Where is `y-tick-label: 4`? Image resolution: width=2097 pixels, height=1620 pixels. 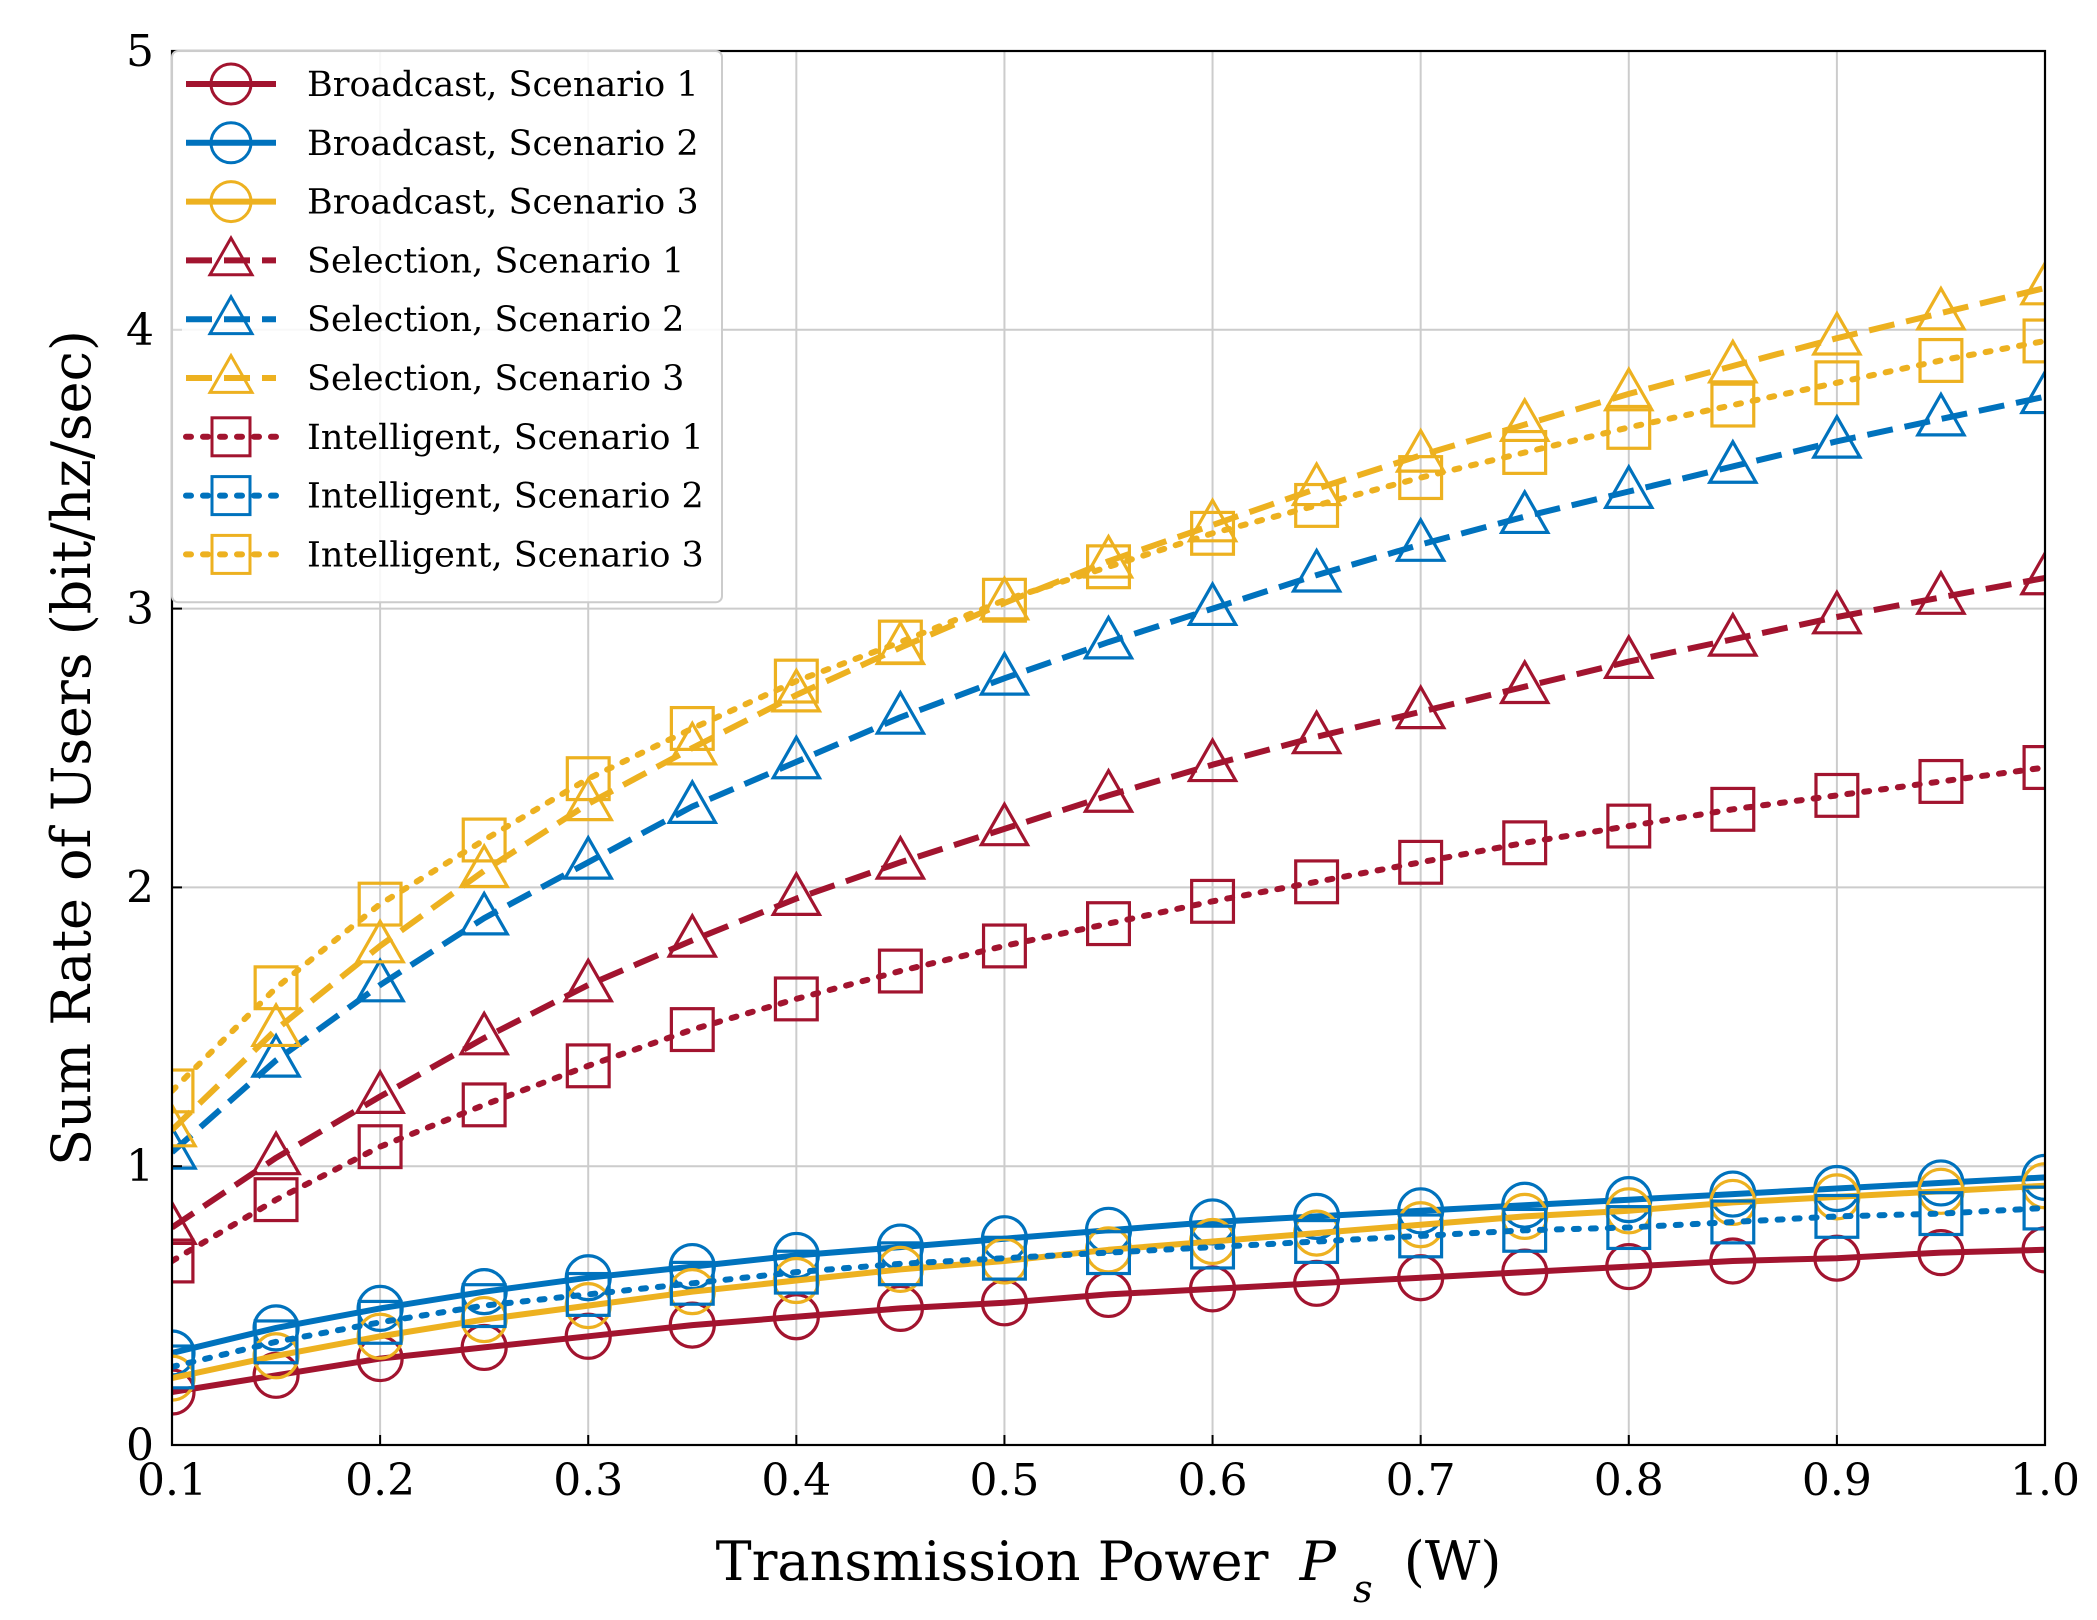
y-tick-label: 4 is located at coordinates (140, 330).